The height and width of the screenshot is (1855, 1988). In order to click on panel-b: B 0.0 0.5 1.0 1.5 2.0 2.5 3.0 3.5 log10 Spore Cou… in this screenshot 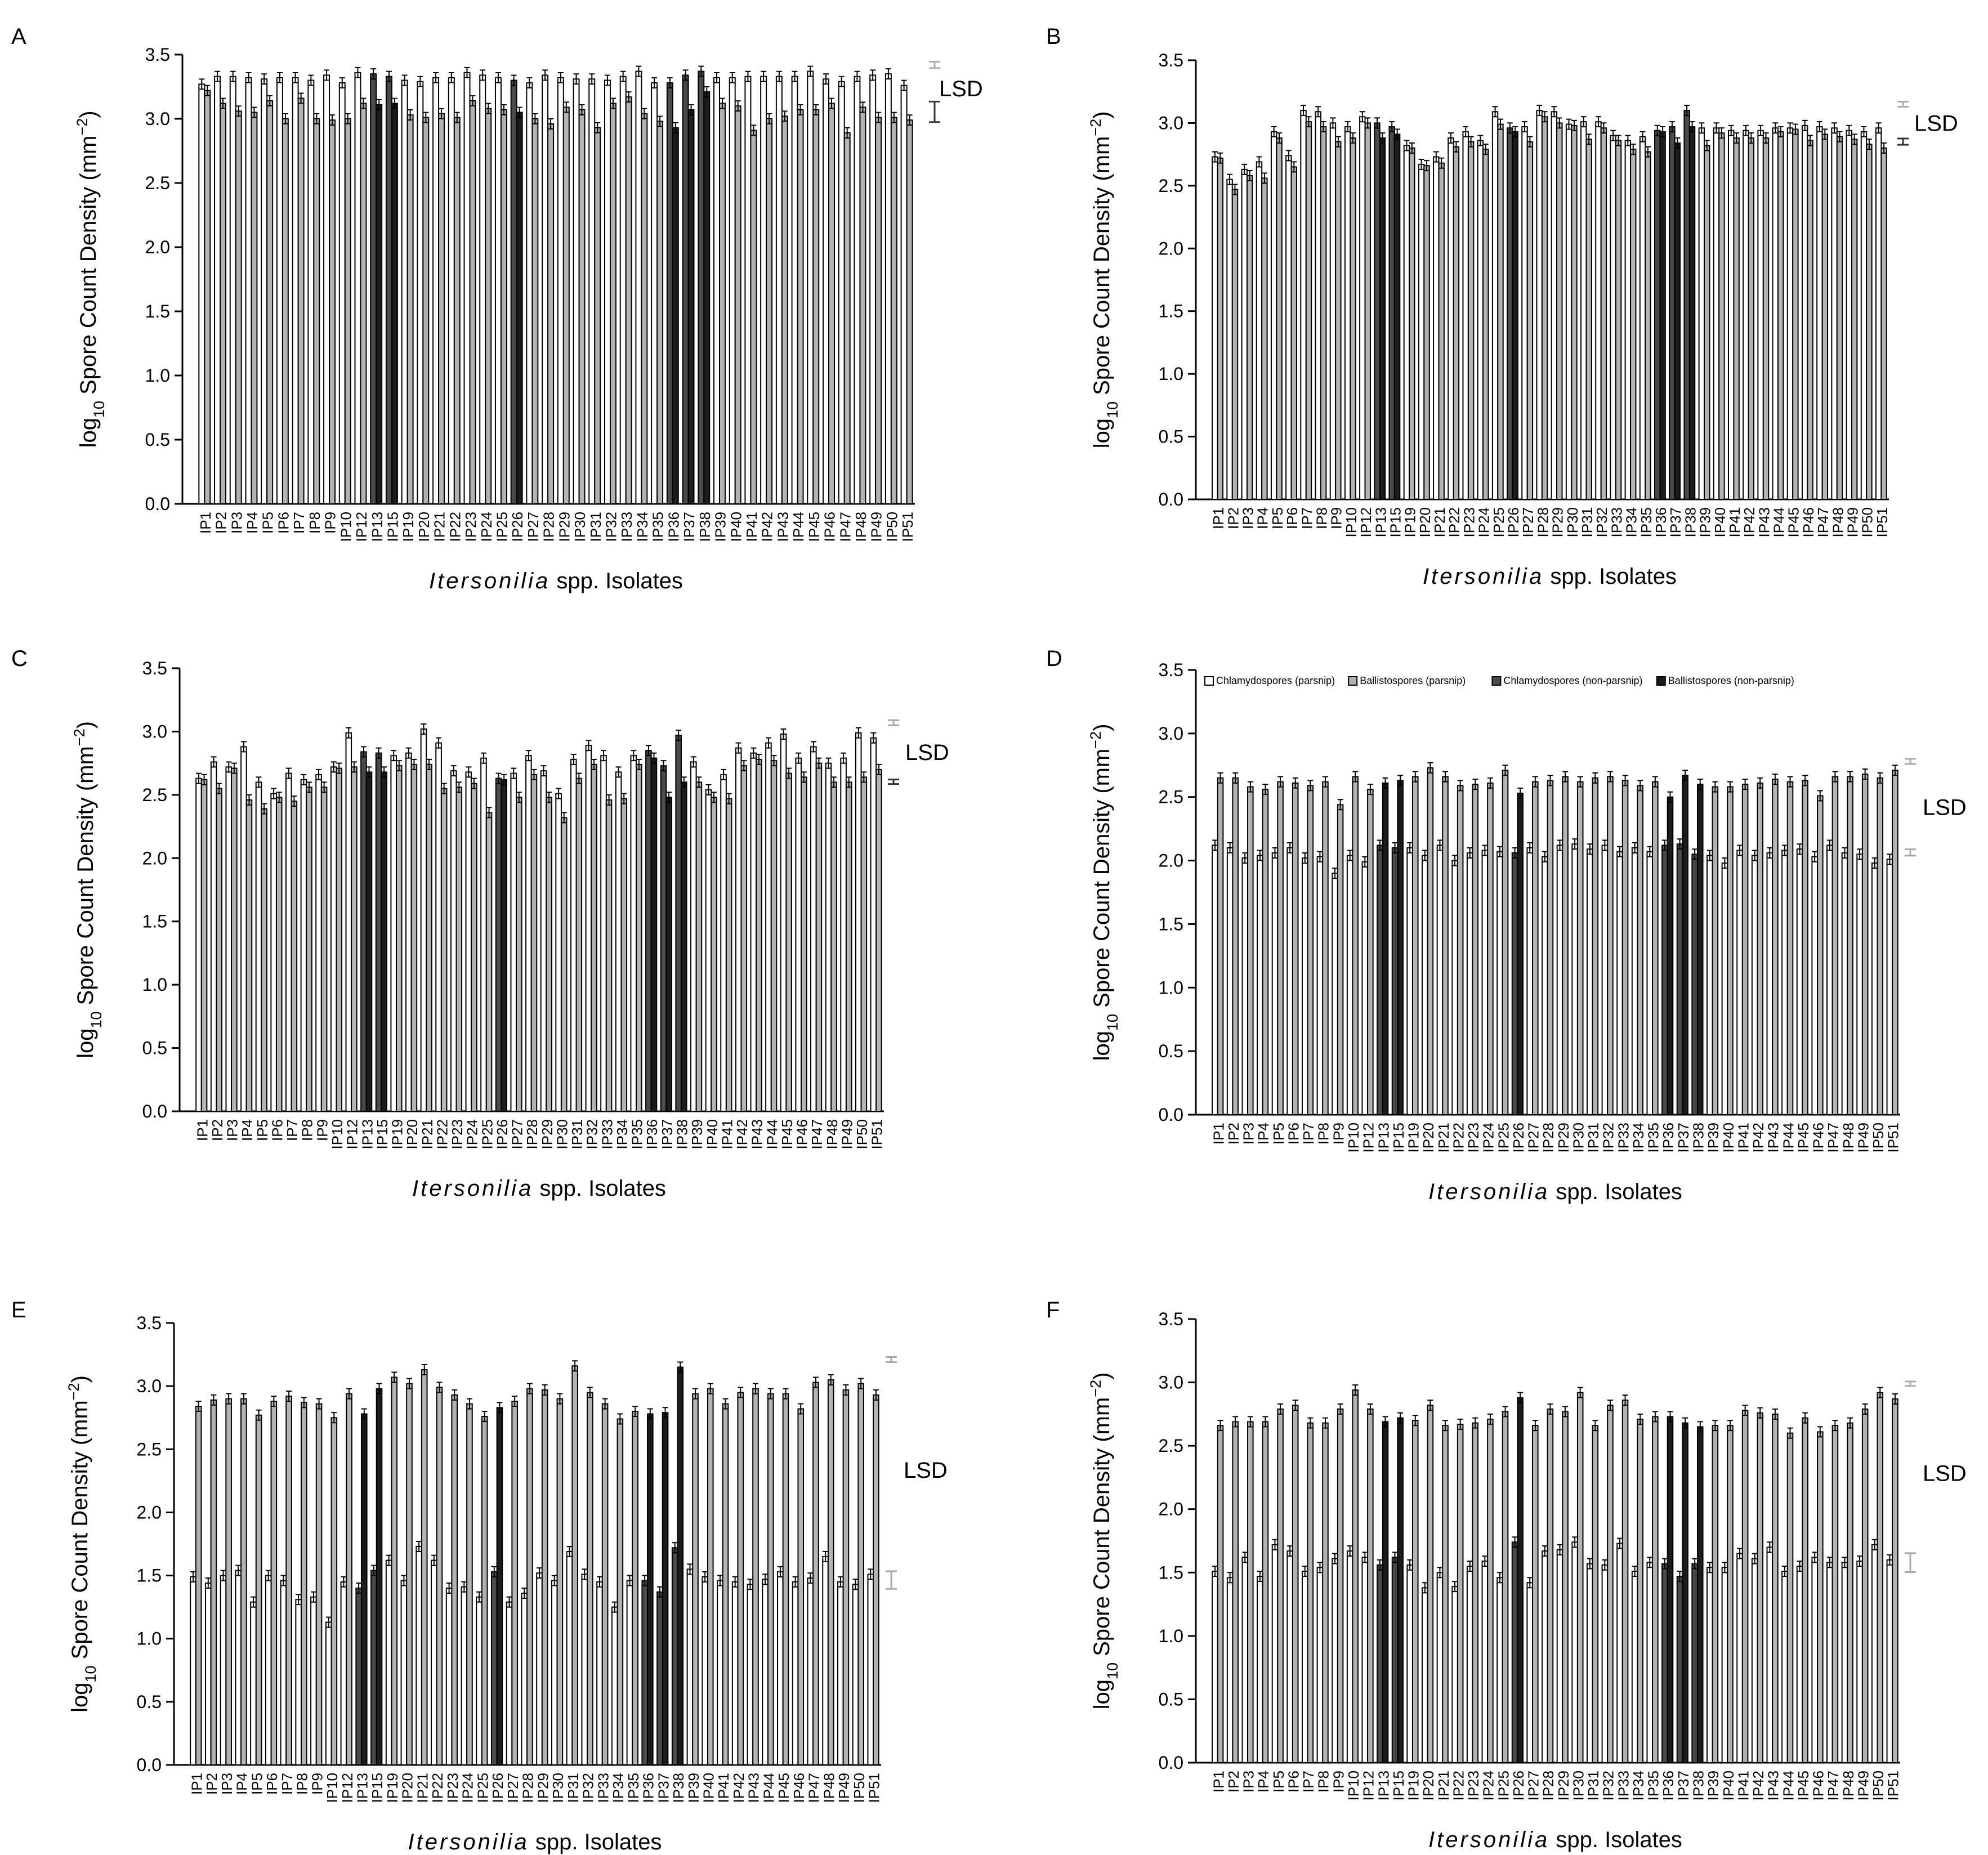, I will do `click(1502, 306)`.